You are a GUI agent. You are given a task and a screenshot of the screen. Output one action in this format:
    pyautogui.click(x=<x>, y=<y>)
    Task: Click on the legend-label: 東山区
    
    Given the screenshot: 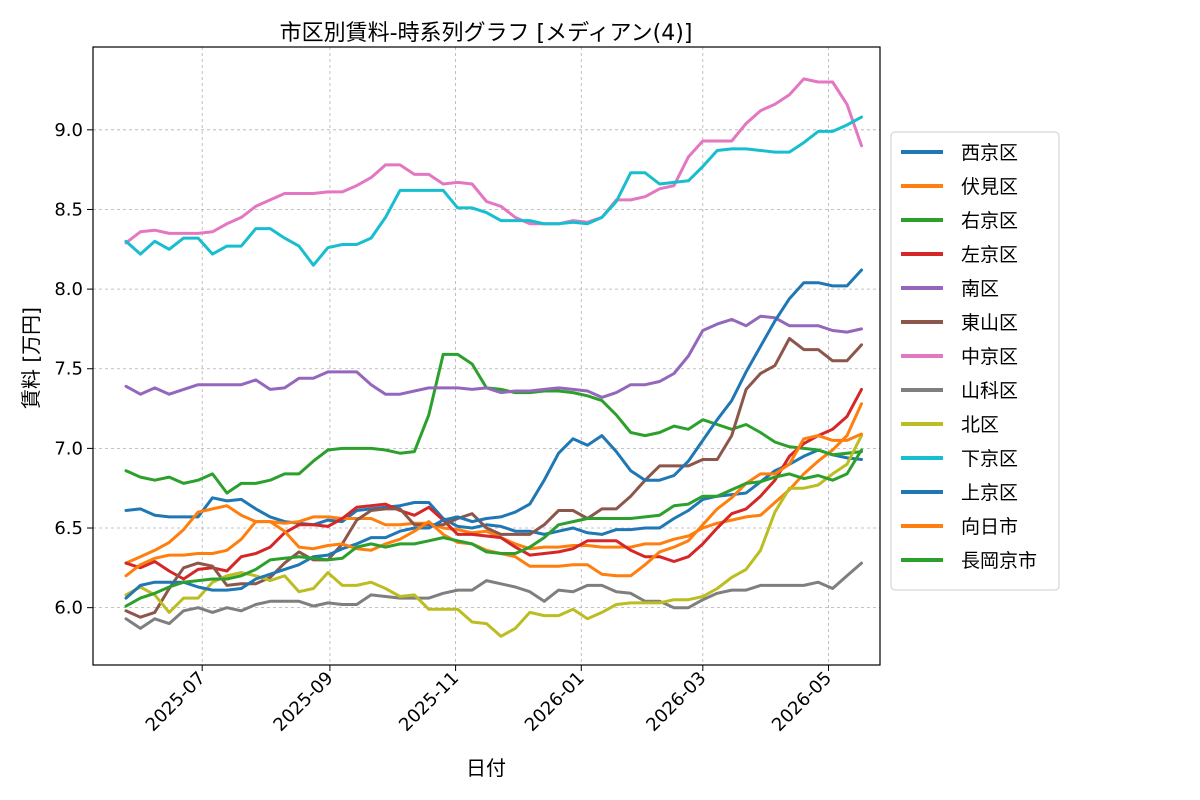 What is the action you would take?
    pyautogui.click(x=989, y=323)
    